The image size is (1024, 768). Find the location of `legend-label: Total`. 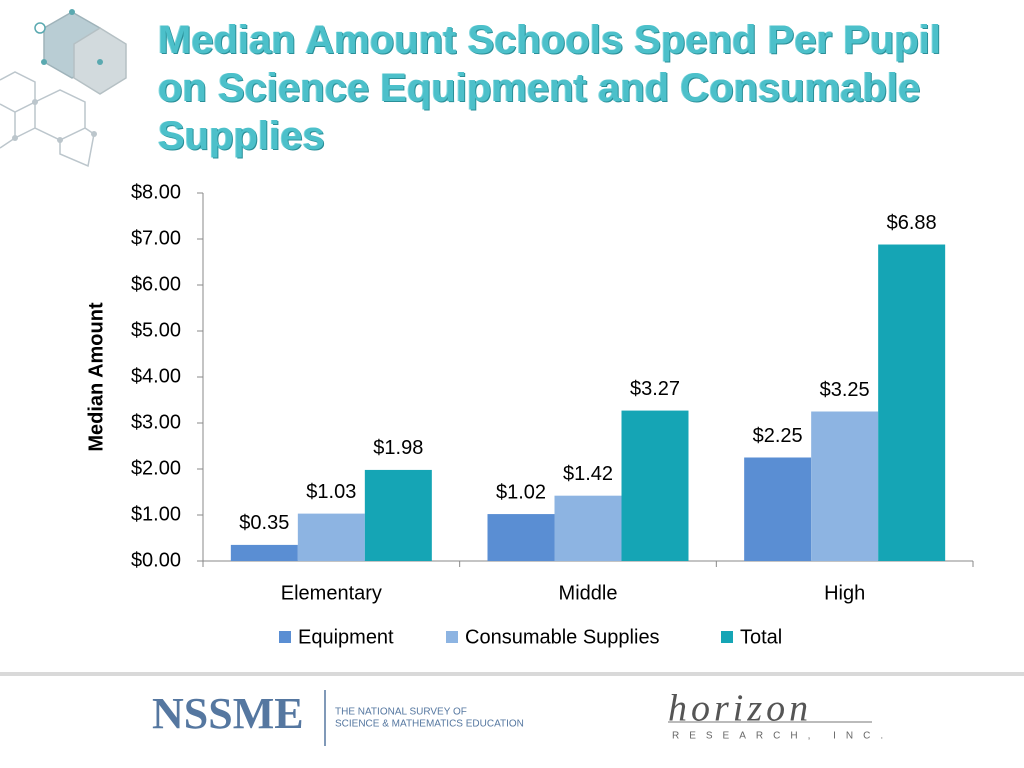

legend-label: Total is located at coordinates (761, 637).